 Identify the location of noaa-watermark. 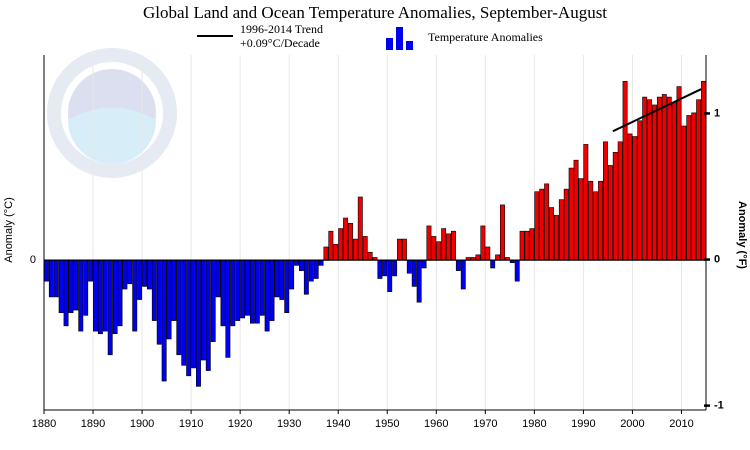
(112, 113).